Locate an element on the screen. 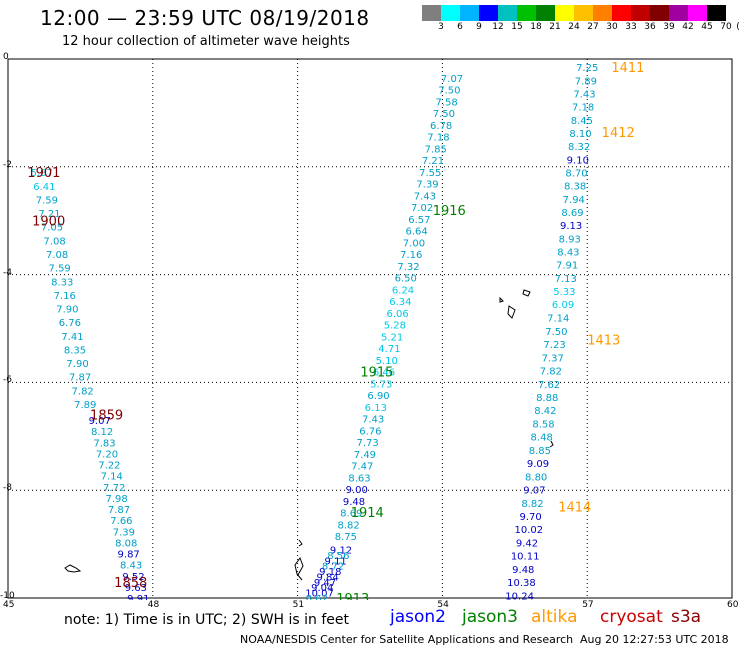 The height and width of the screenshot is (650, 740). pass-time-label: 1901 is located at coordinates (43, 173).